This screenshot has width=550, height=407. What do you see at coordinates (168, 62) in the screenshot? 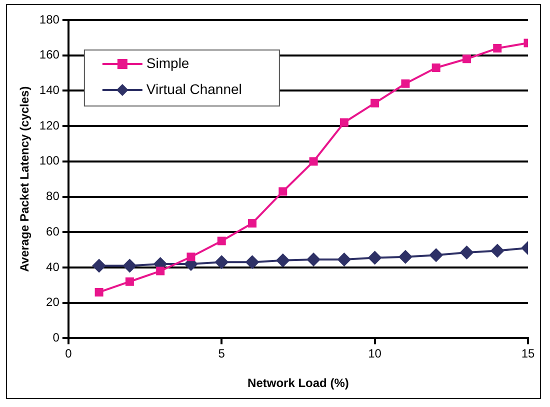
I see `legend-label: Simple` at bounding box center [168, 62].